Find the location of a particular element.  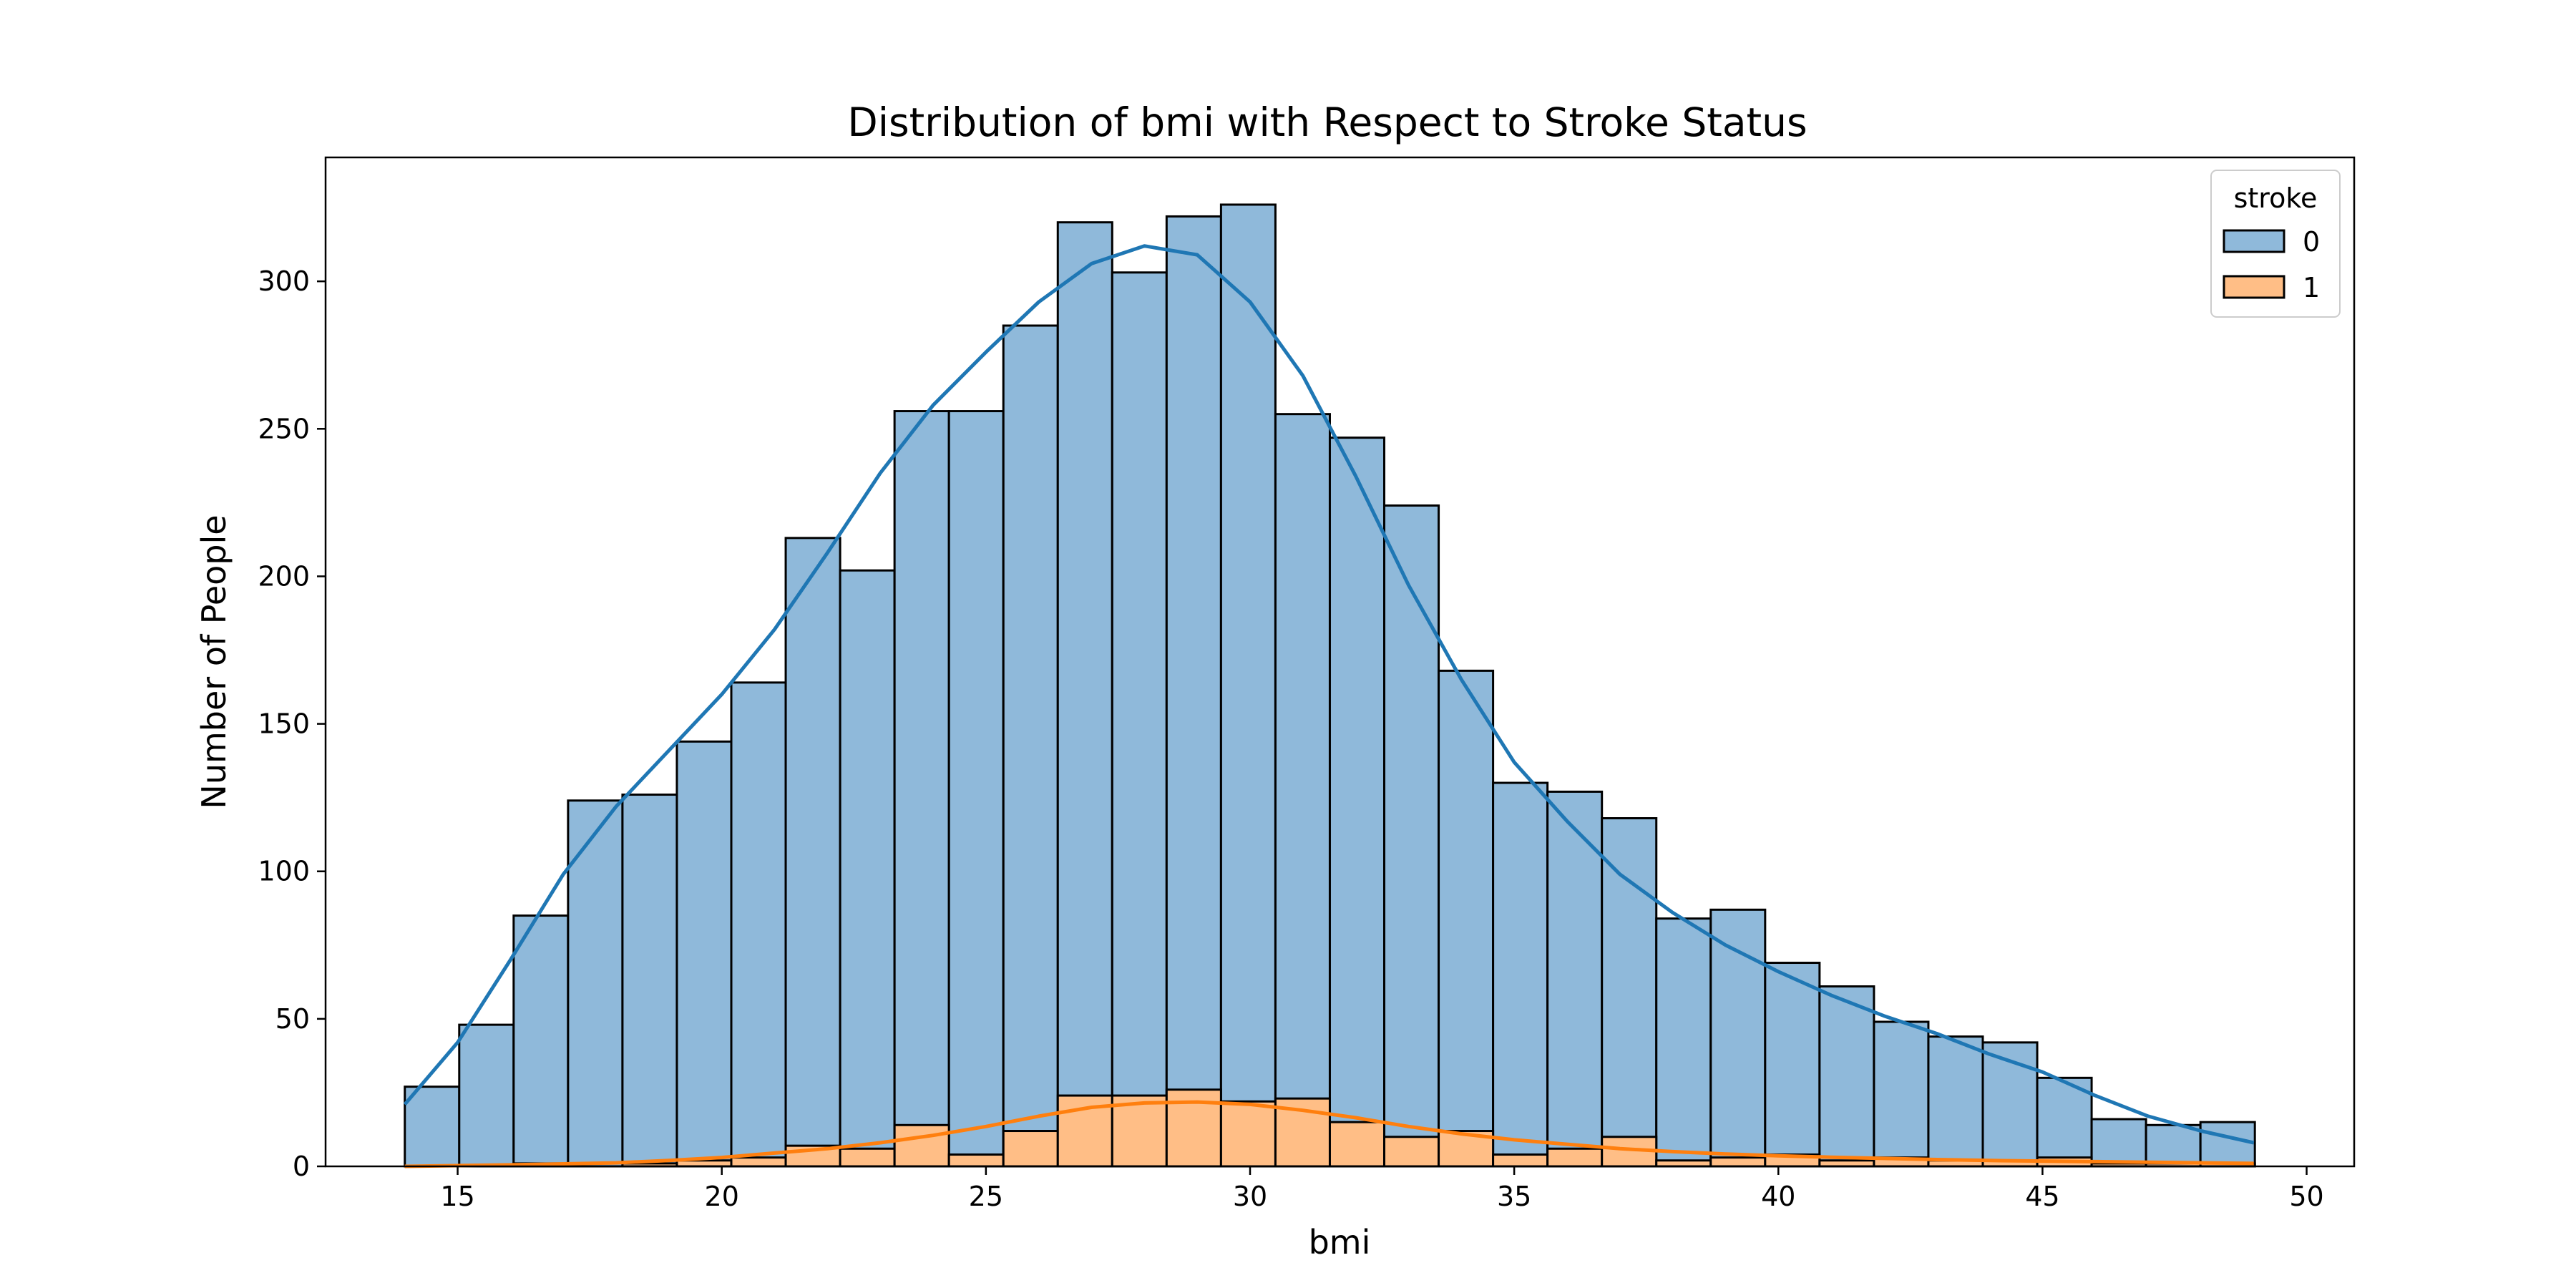

x-tick-label: 50 is located at coordinates (2306, 1196).